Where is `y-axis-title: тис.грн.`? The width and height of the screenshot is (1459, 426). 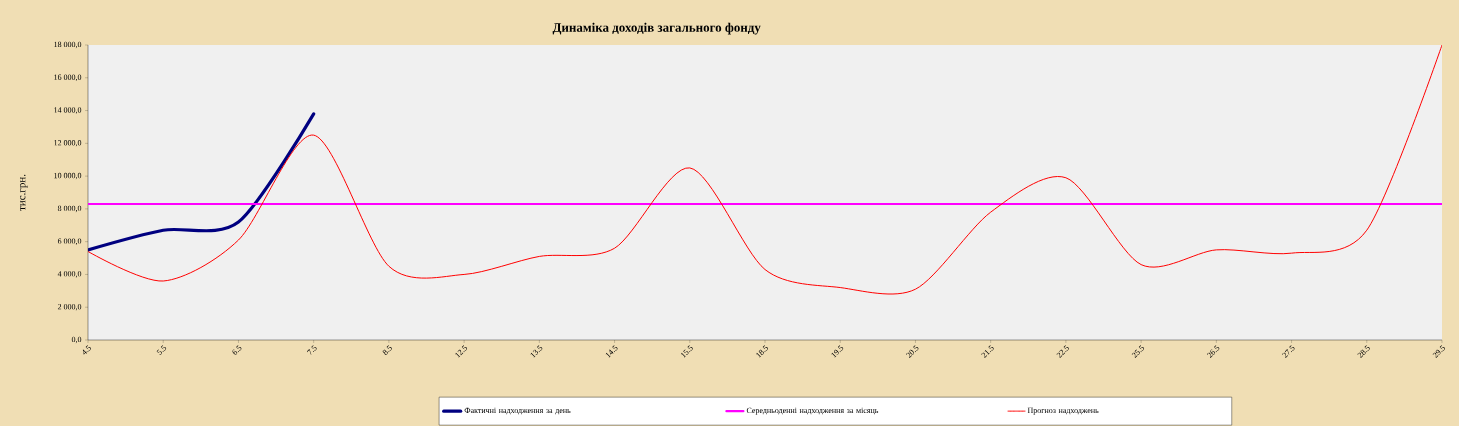
y-axis-title: тис.грн. is located at coordinates (24, 192).